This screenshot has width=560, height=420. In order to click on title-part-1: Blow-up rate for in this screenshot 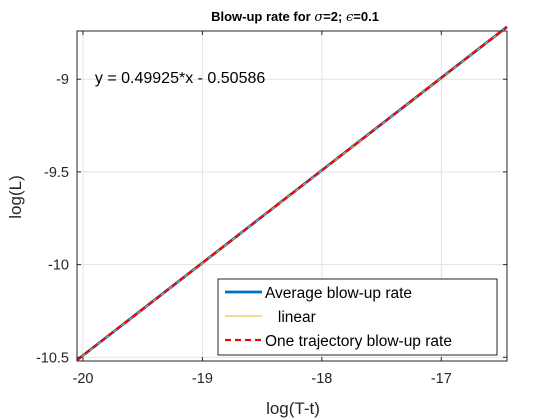, I will do `click(262, 16)`.